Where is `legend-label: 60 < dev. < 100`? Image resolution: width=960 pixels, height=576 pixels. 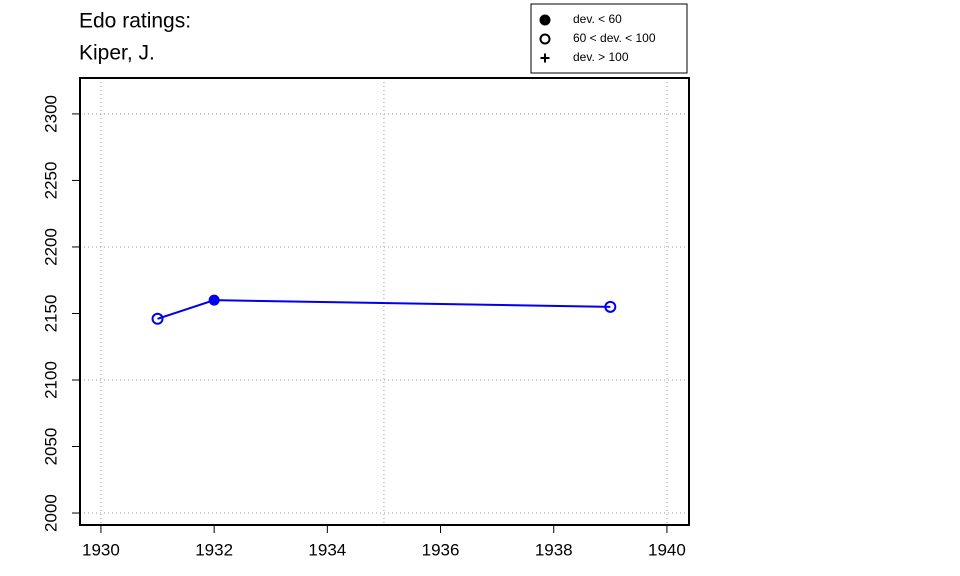 legend-label: 60 < dev. < 100 is located at coordinates (614, 38).